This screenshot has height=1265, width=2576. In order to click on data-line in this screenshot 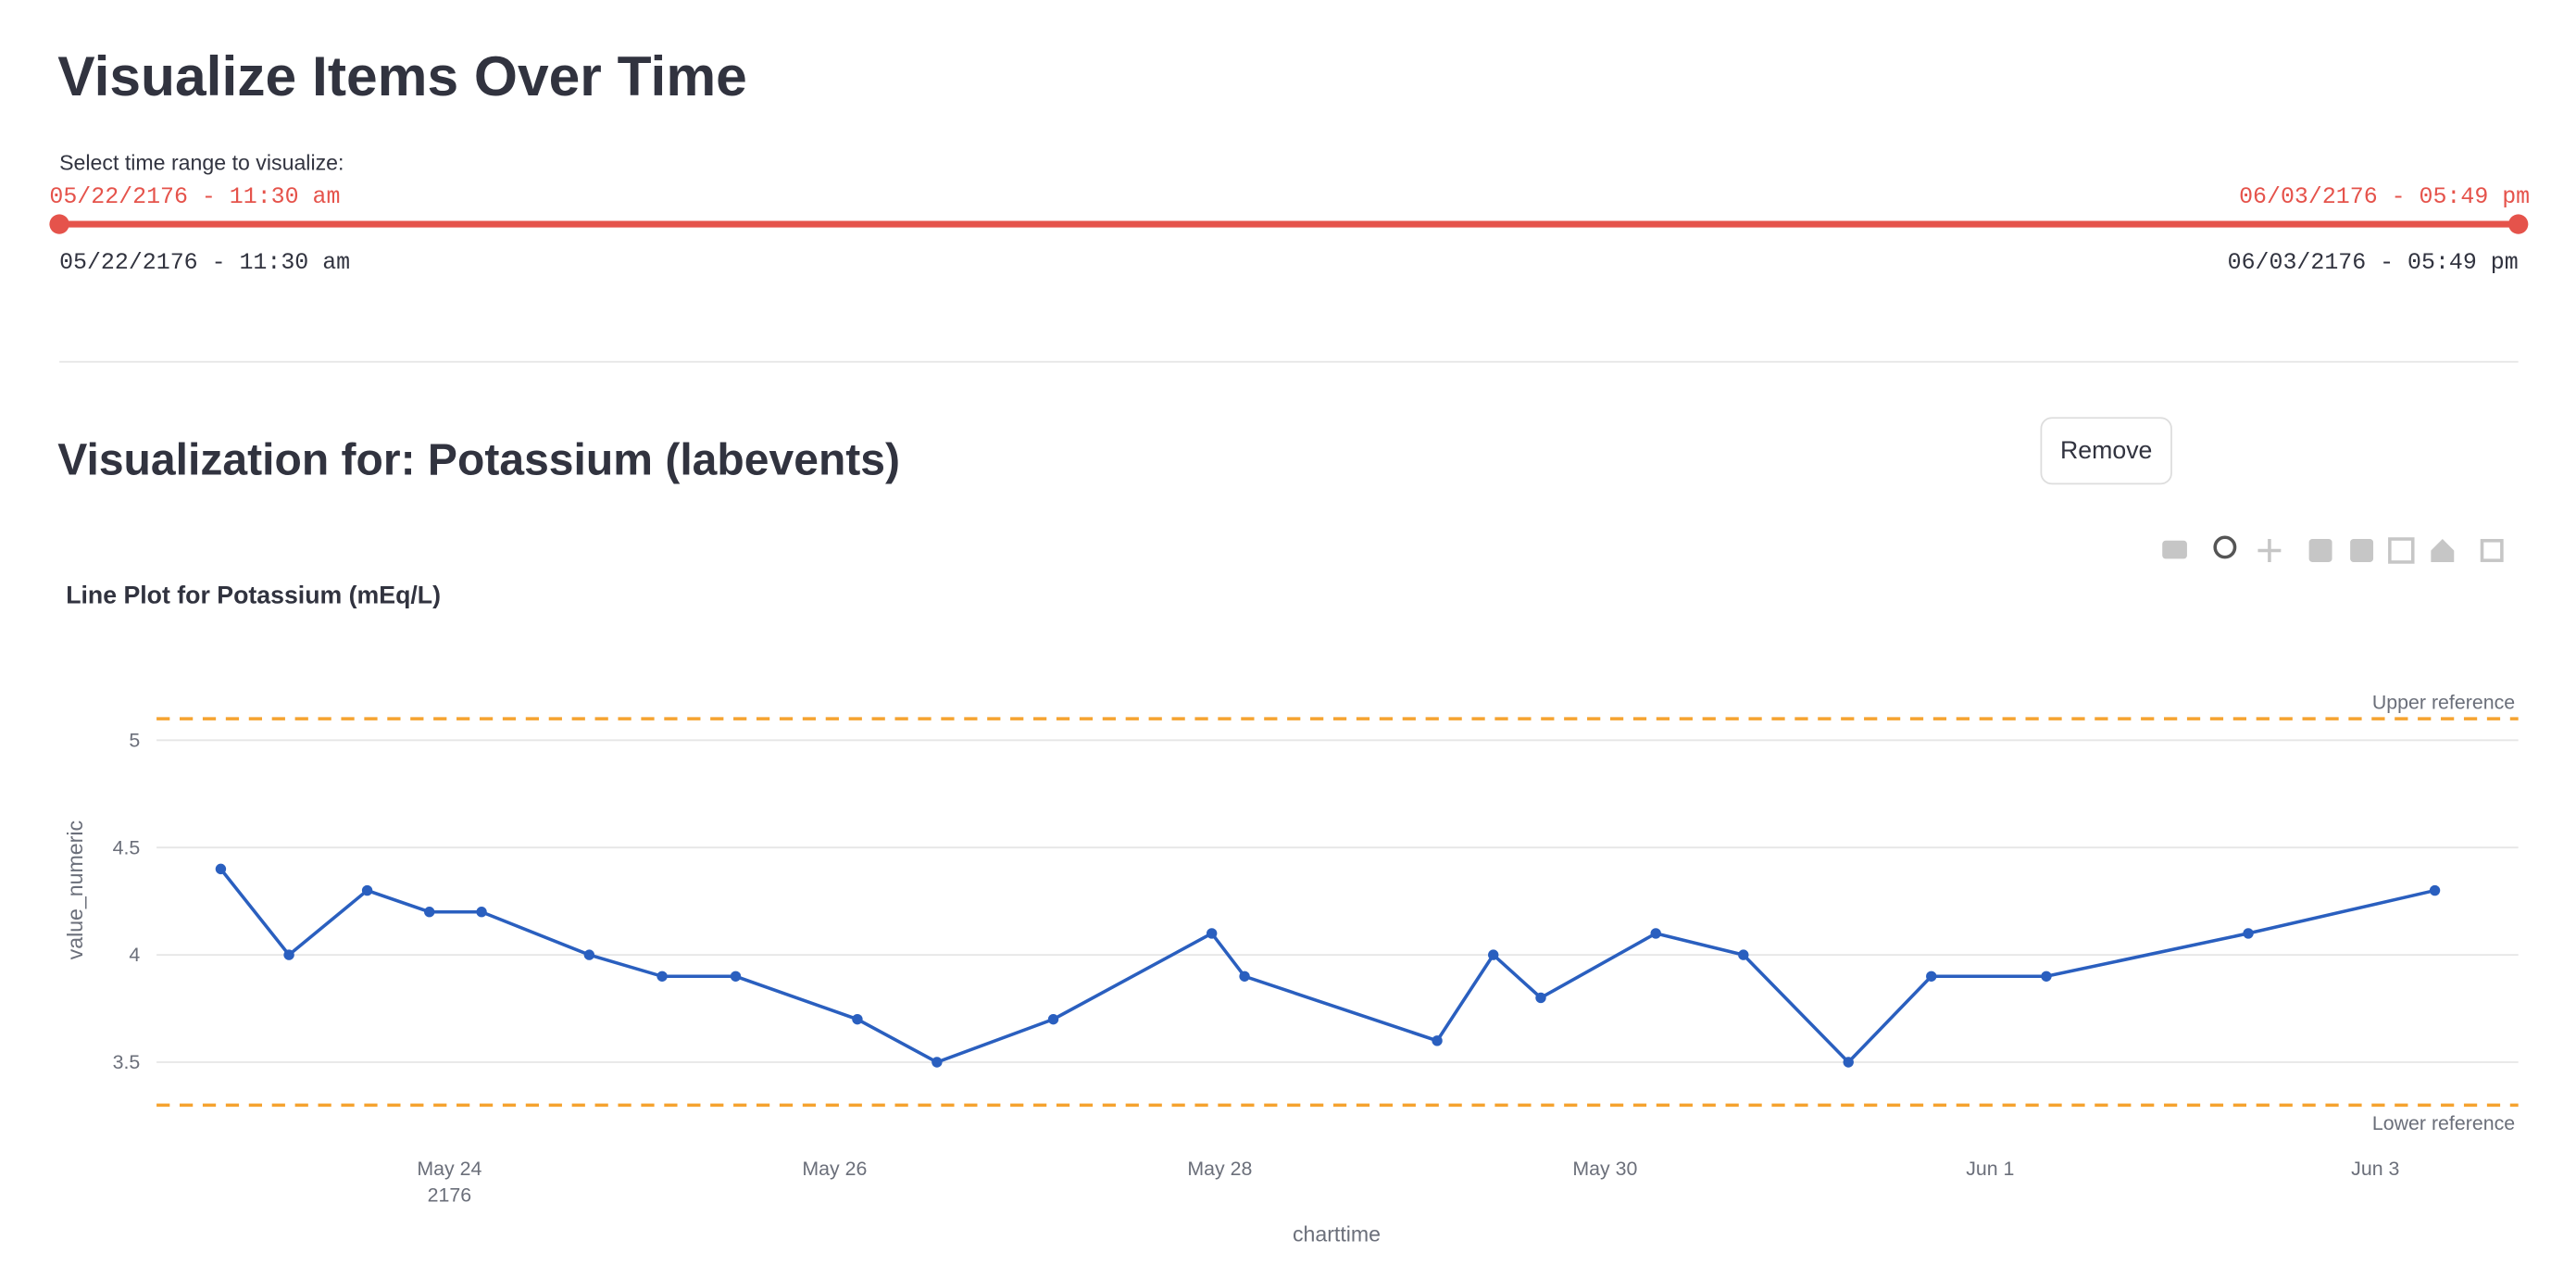, I will do `click(1327, 966)`.